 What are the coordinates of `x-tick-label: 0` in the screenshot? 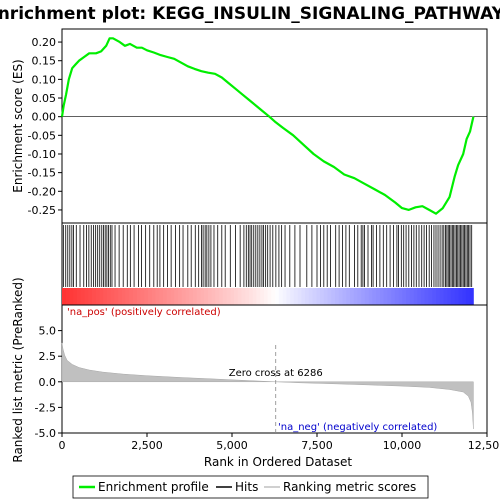 It's located at (62, 445).